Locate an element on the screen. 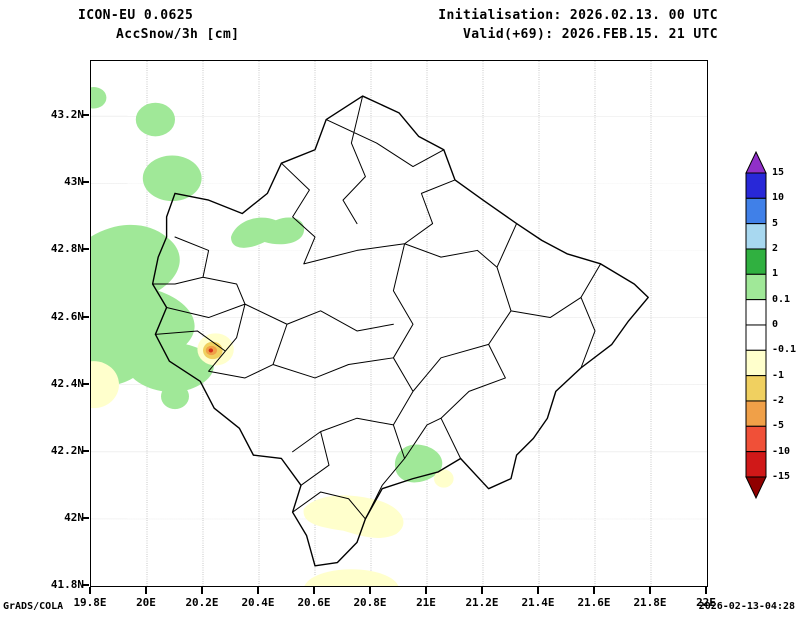 The width and height of the screenshot is (800, 618). lat-axis-label: 42.2N is located at coordinates (67, 450).